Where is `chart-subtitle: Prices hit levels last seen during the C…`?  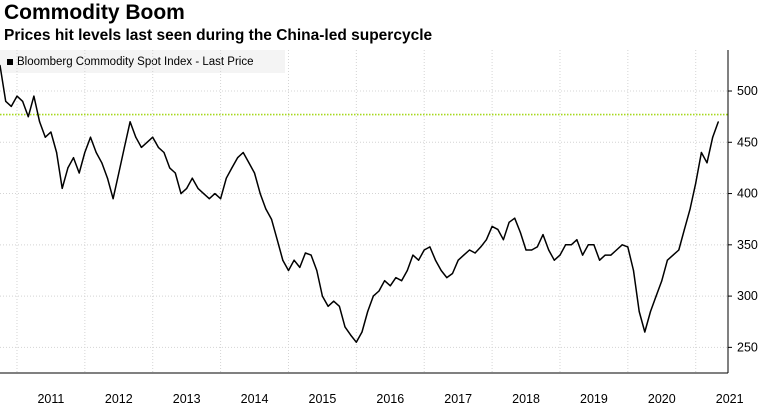
chart-subtitle: Prices hit levels last seen during the C… is located at coordinates (218, 35).